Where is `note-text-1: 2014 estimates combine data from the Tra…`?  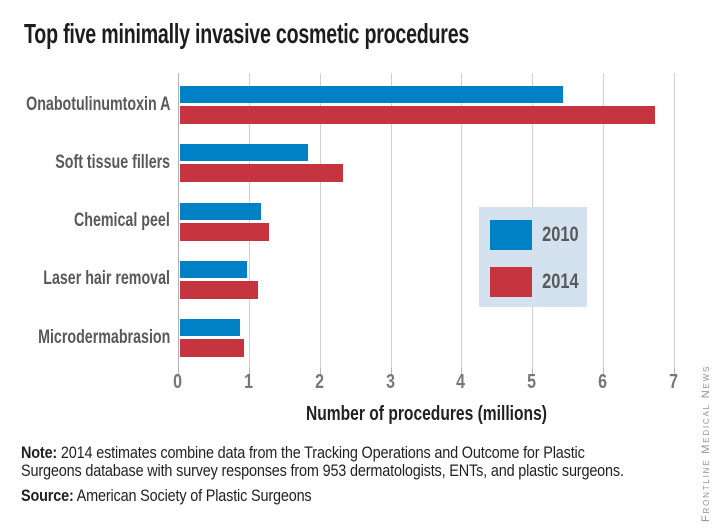 note-text-1: 2014 estimates combine data from the Tra… is located at coordinates (321, 452).